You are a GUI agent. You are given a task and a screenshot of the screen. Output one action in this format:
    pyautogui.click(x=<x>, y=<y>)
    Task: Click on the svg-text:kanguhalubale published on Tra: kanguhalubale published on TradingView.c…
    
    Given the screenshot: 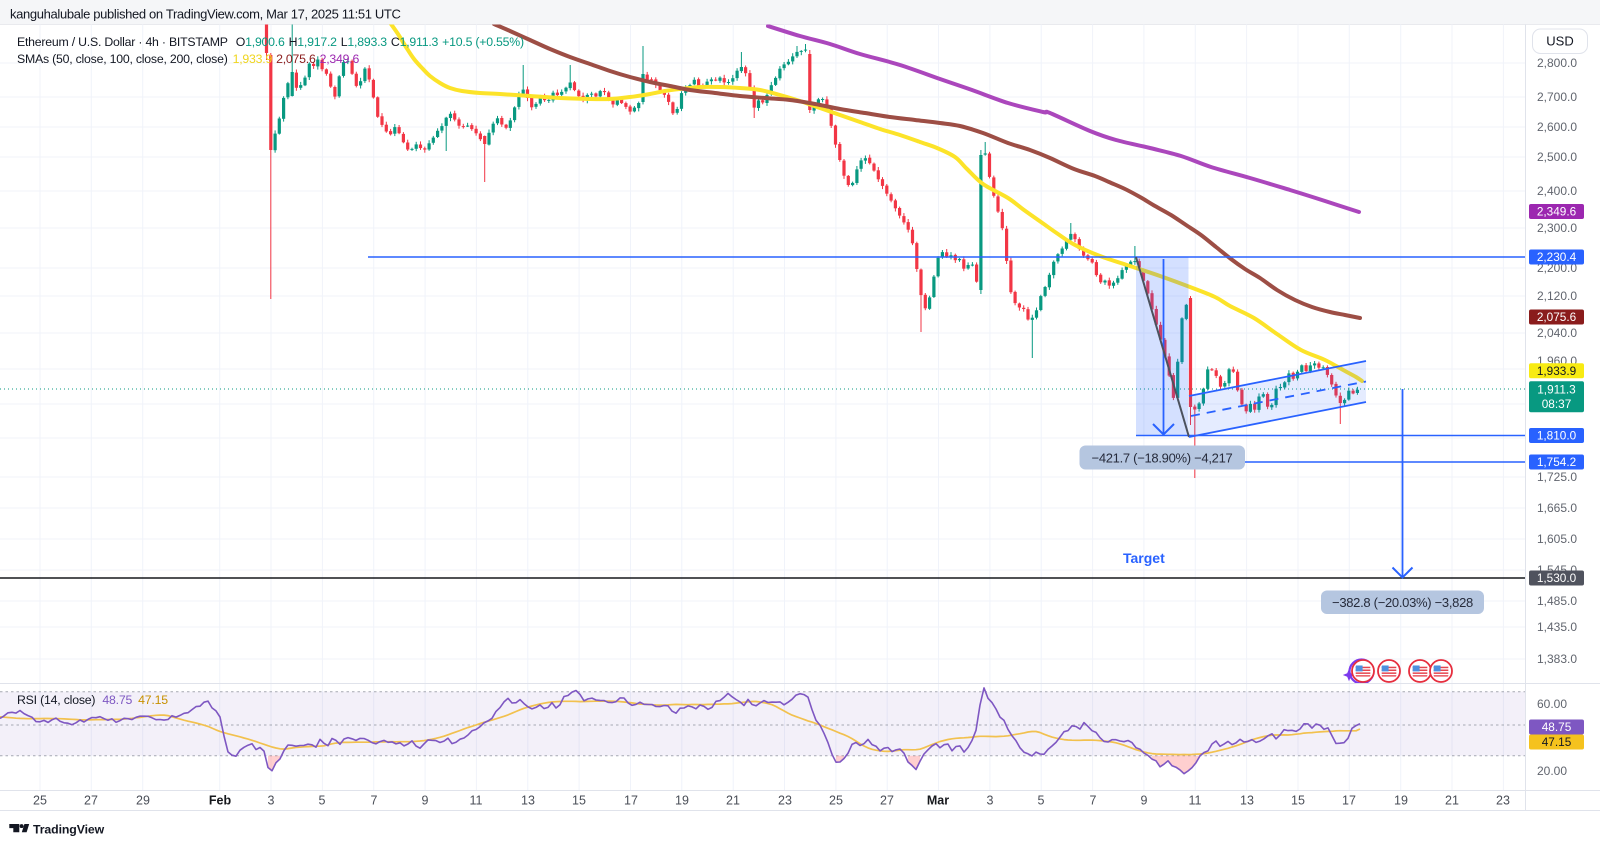 What is the action you would take?
    pyautogui.click(x=205, y=14)
    